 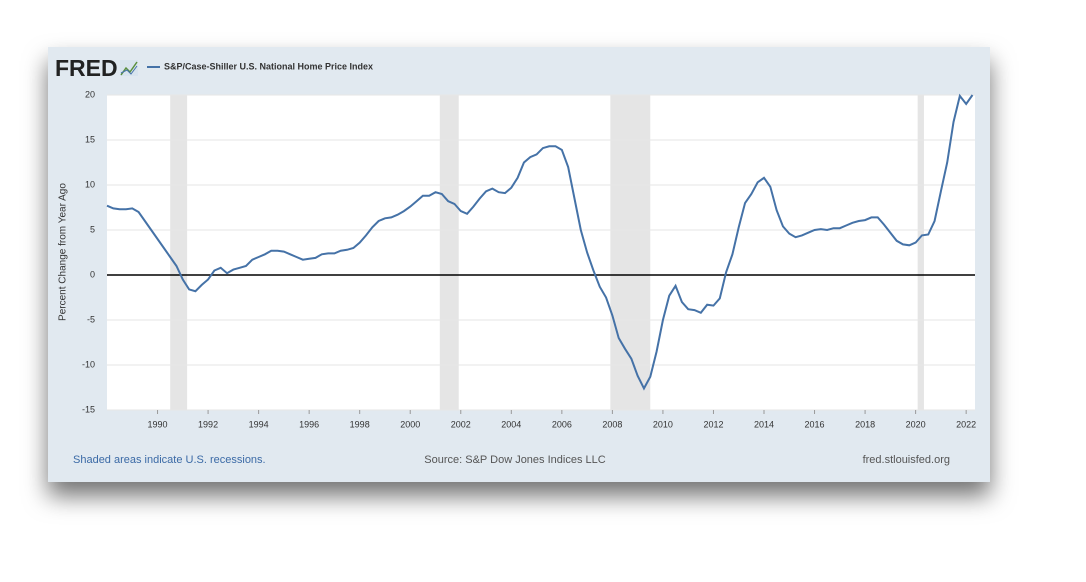 What do you see at coordinates (259, 424) in the screenshot?
I see `x-tick-label: 1994` at bounding box center [259, 424].